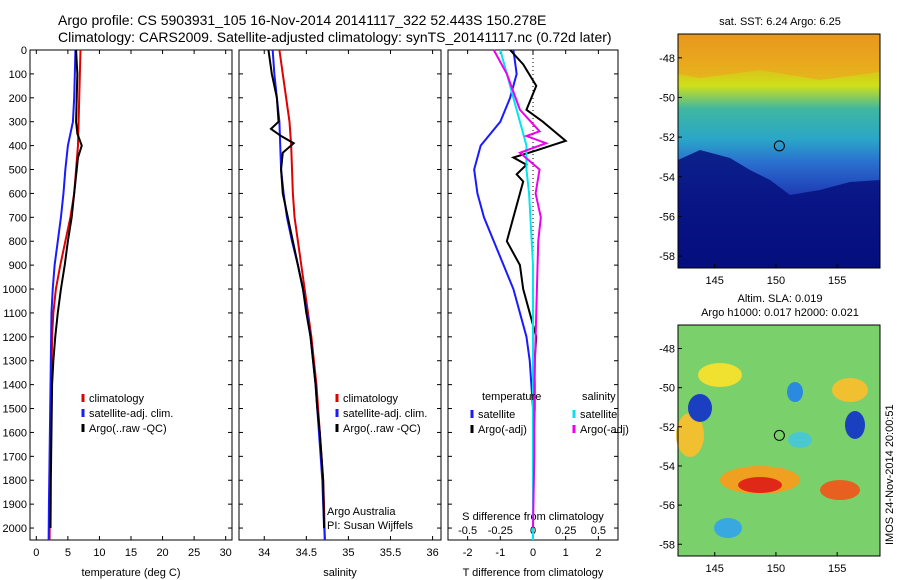  What do you see at coordinates (15, 457) in the screenshot?
I see `y-tick-label: 1700` at bounding box center [15, 457].